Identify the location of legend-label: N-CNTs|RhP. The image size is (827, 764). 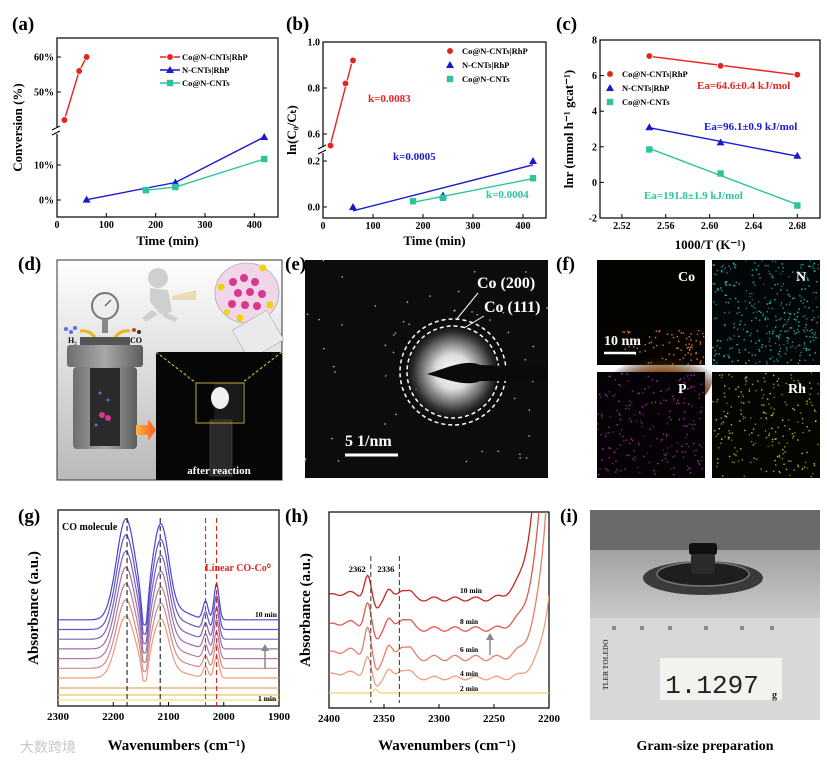
(645, 88).